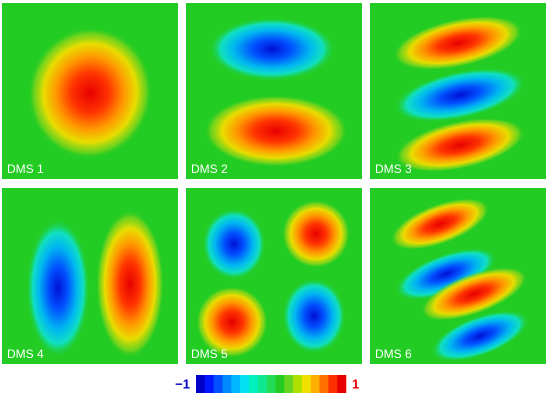 This screenshot has height=401, width=550. Describe the element at coordinates (25, 169) in the screenshot. I see `panel-label: DMS 1` at that location.